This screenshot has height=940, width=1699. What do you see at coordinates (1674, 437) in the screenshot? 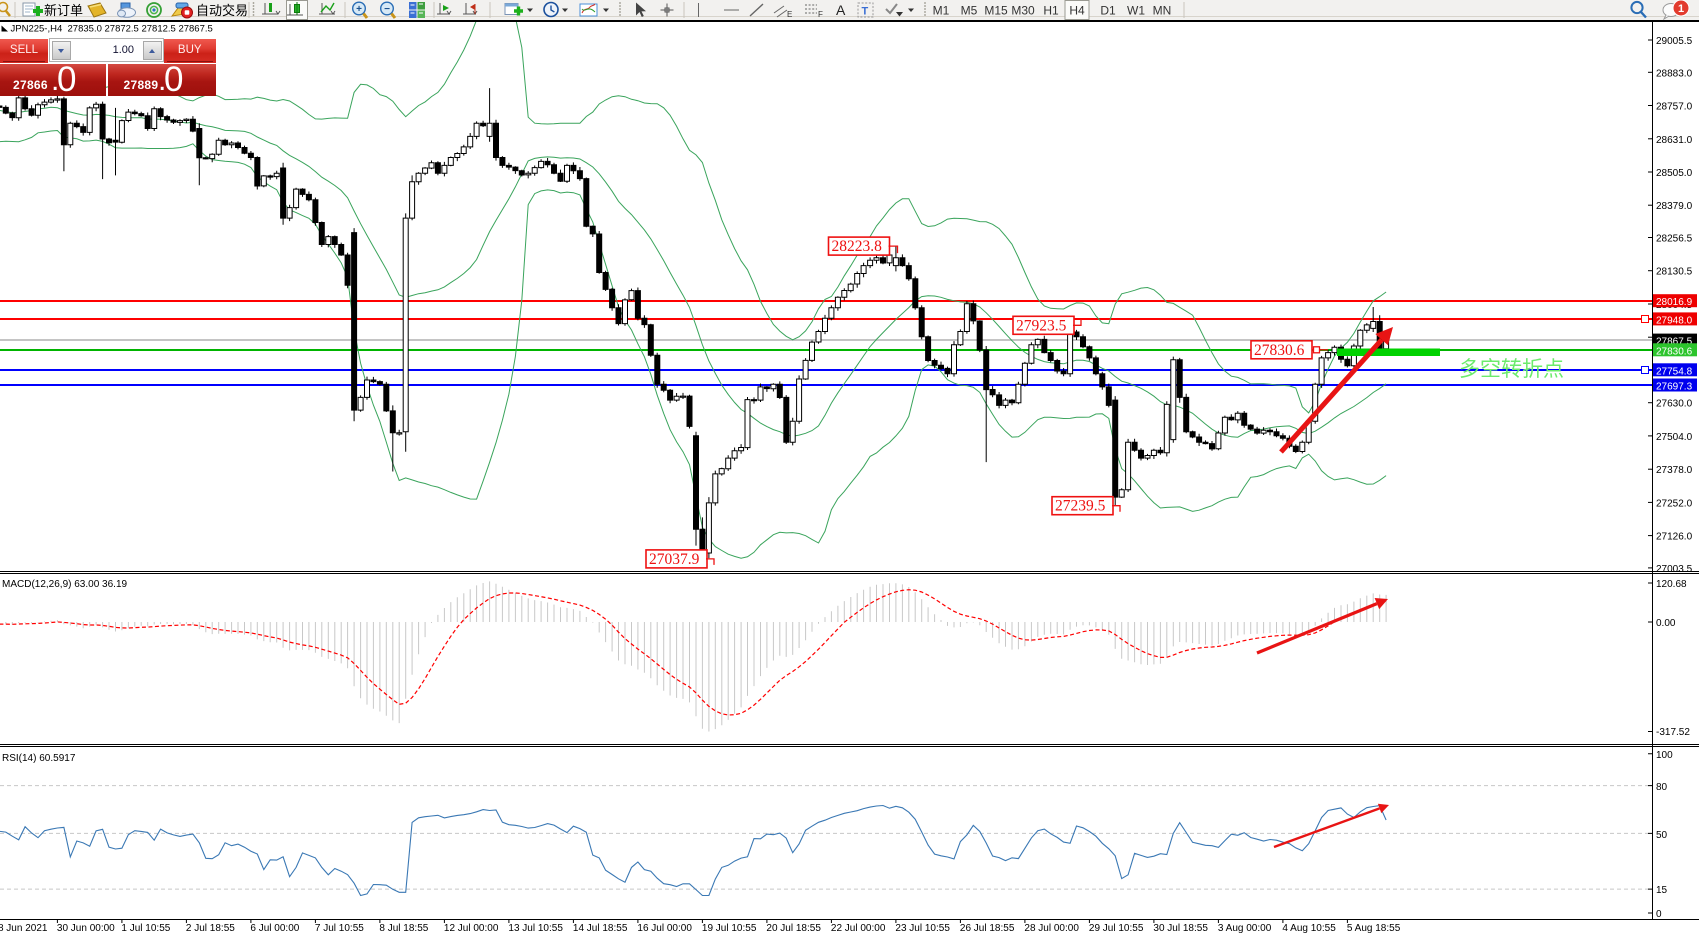
I see `svg-text: 27504.0` at bounding box center [1674, 437].